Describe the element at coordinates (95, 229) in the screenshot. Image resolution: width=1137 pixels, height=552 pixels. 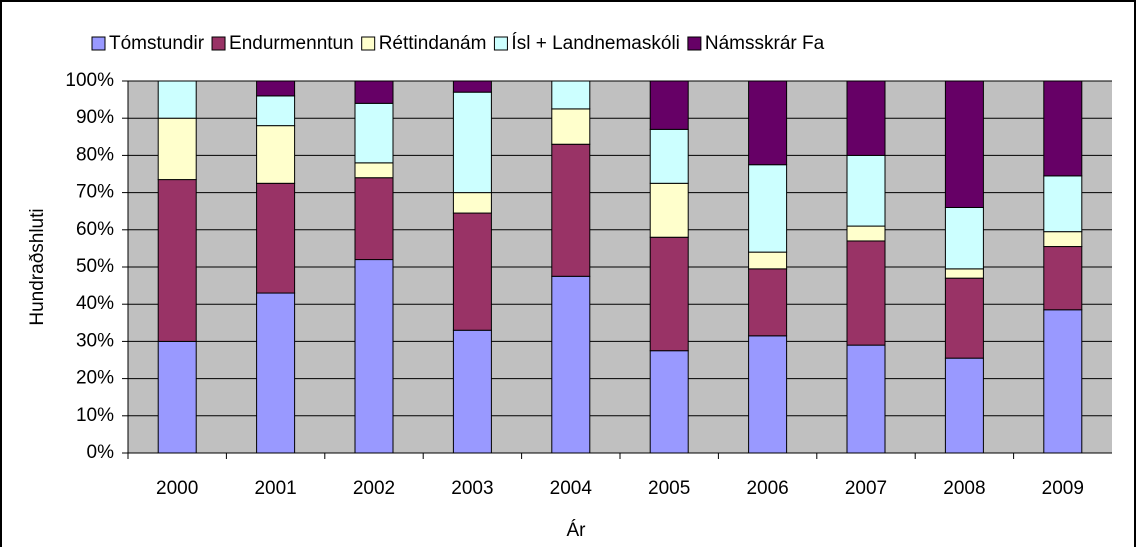
I see `y-tick-label: 60%` at that location.